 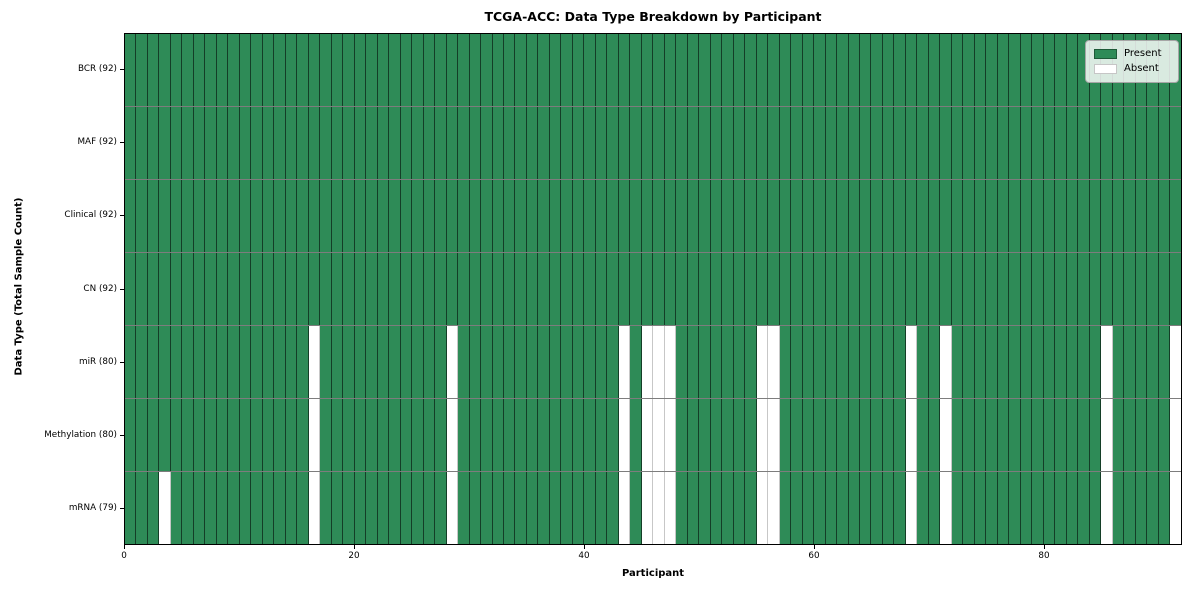 I want to click on x-axis-label: Participant, so click(x=653, y=573).